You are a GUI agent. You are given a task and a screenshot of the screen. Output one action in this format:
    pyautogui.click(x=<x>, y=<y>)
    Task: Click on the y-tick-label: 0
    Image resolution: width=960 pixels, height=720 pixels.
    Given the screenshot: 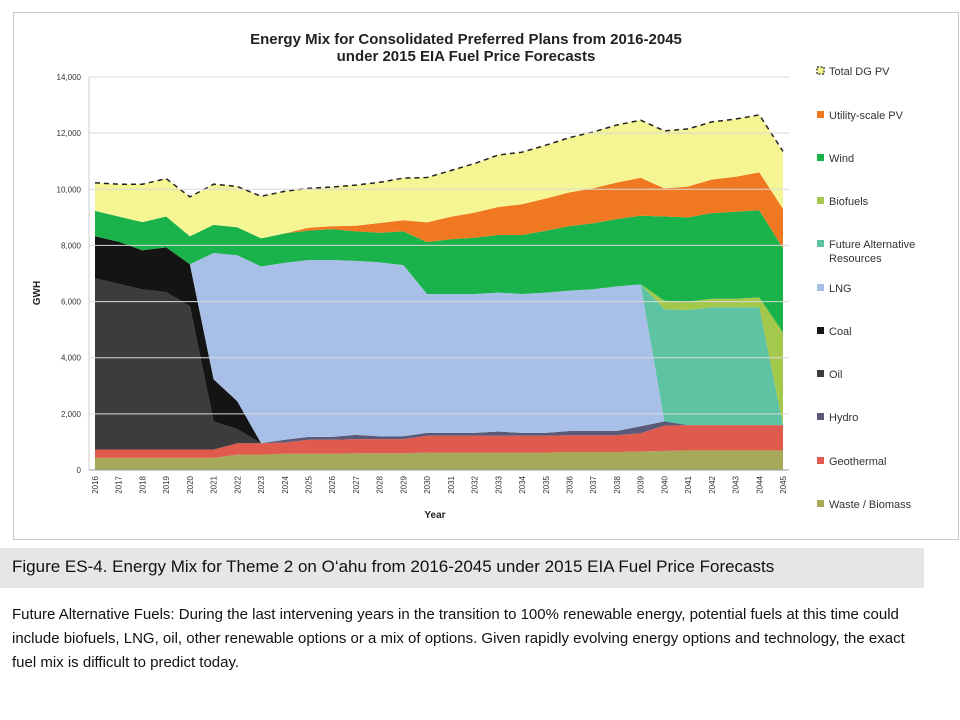 What is the action you would take?
    pyautogui.click(x=79, y=470)
    